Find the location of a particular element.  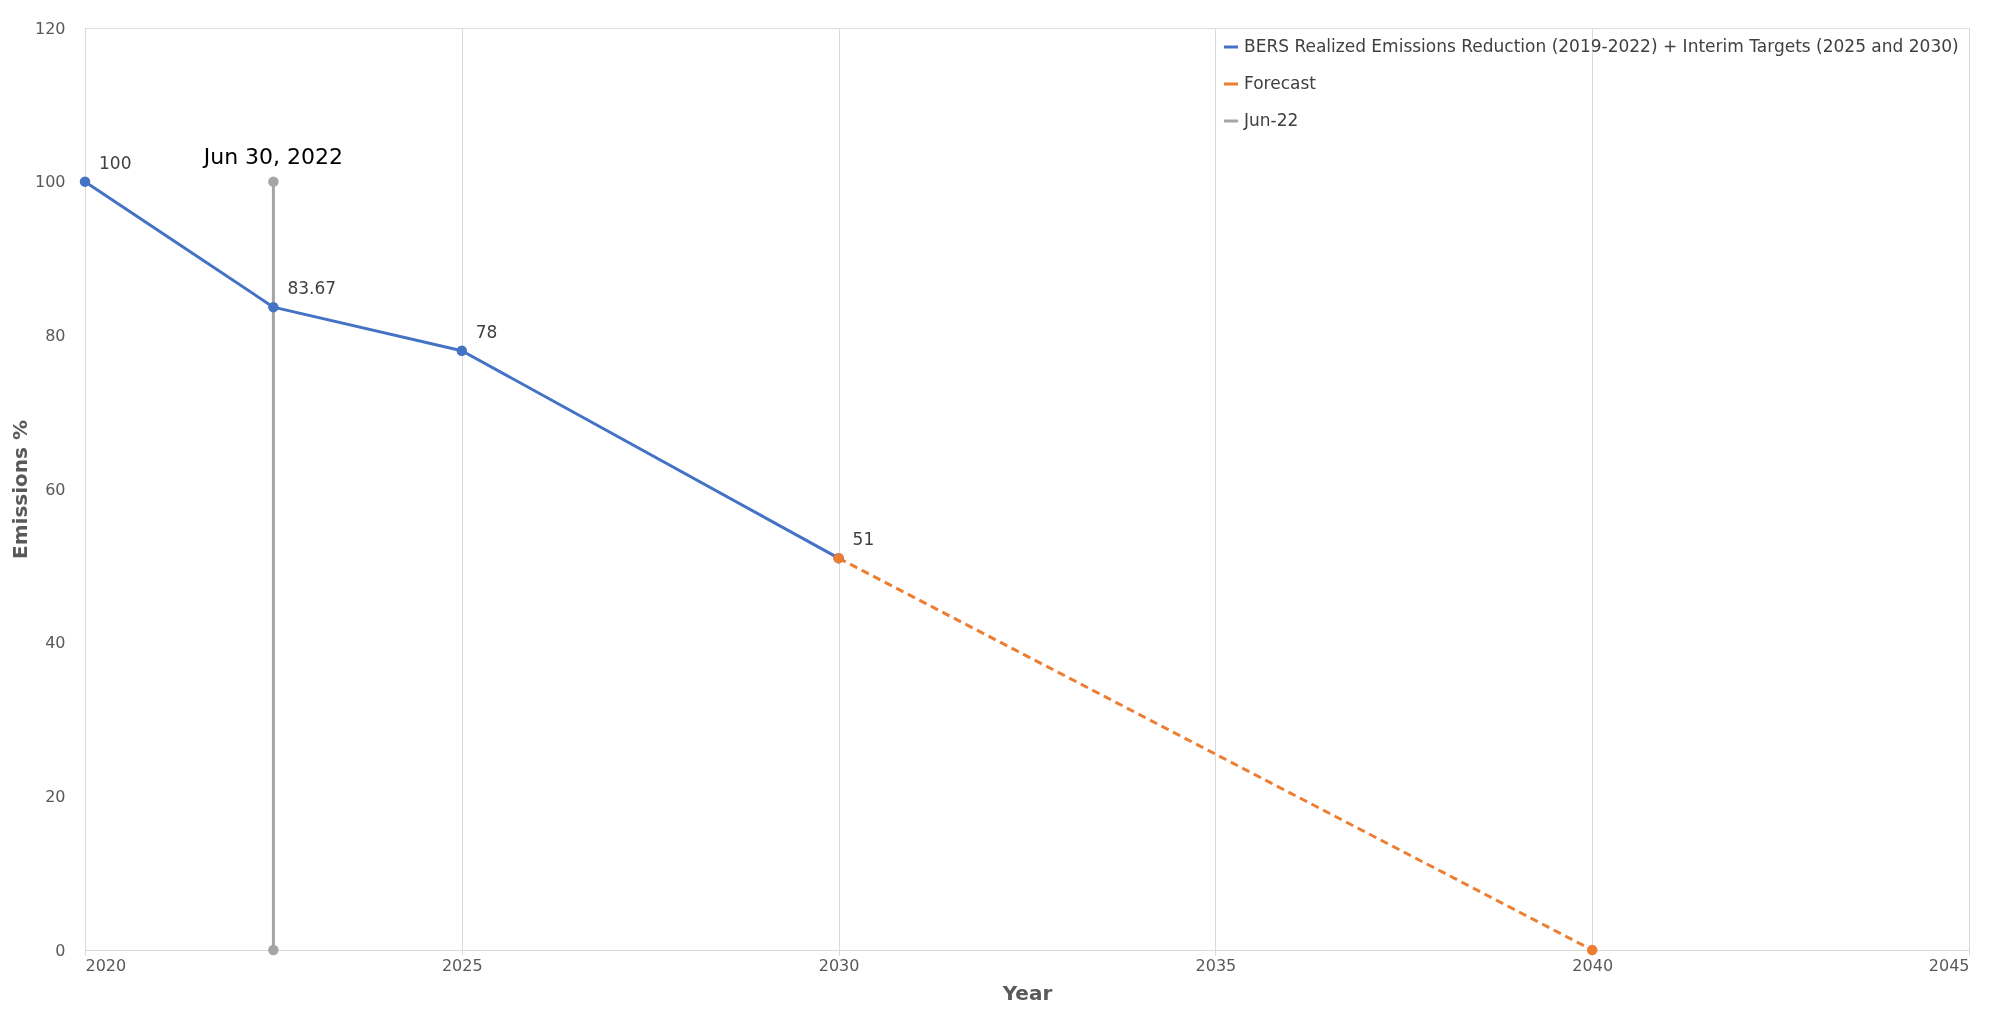

x-tick-label: 2020 is located at coordinates (106, 965).